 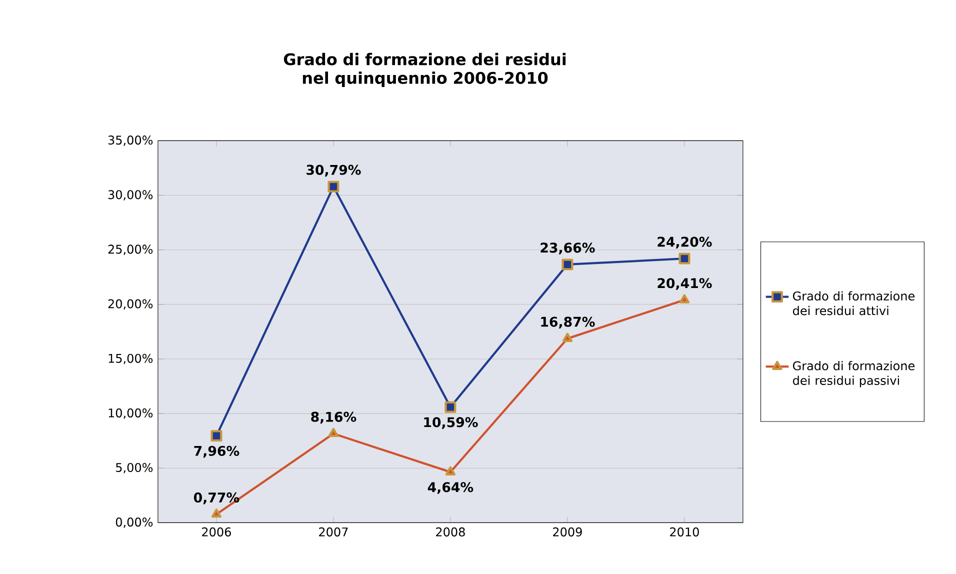 What do you see at coordinates (333, 170) in the screenshot?
I see `data-label: 30,79%` at bounding box center [333, 170].